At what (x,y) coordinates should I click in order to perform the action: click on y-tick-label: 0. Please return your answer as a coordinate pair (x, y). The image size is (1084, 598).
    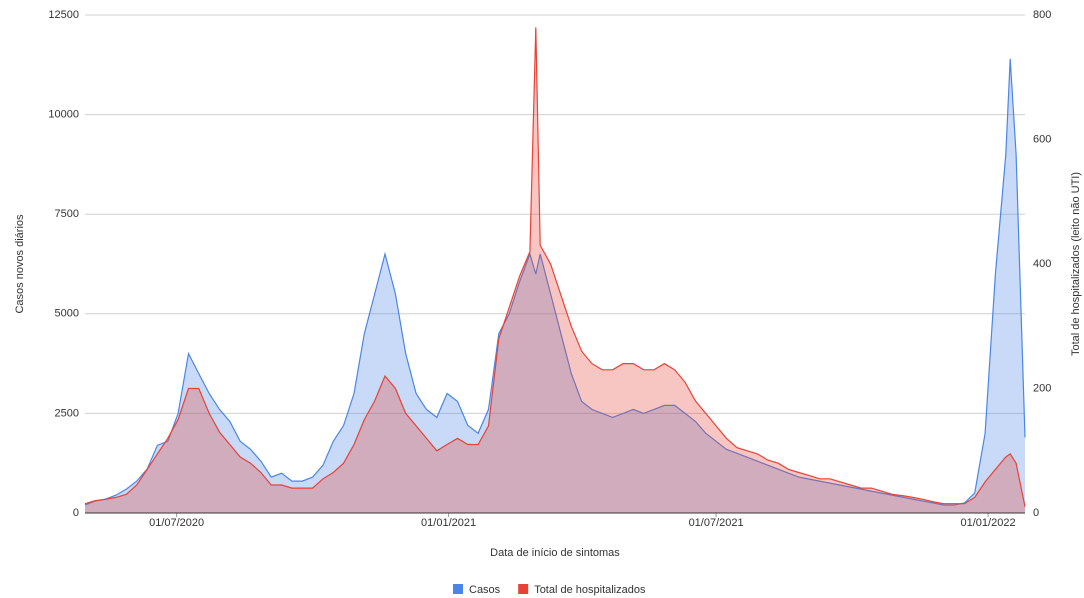
    Looking at the image, I should click on (76, 513).